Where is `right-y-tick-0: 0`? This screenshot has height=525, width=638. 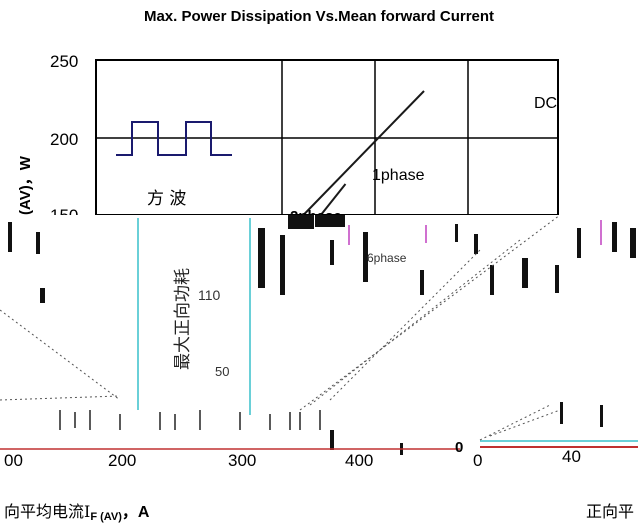 right-y-tick-0: 0 is located at coordinates (459, 447).